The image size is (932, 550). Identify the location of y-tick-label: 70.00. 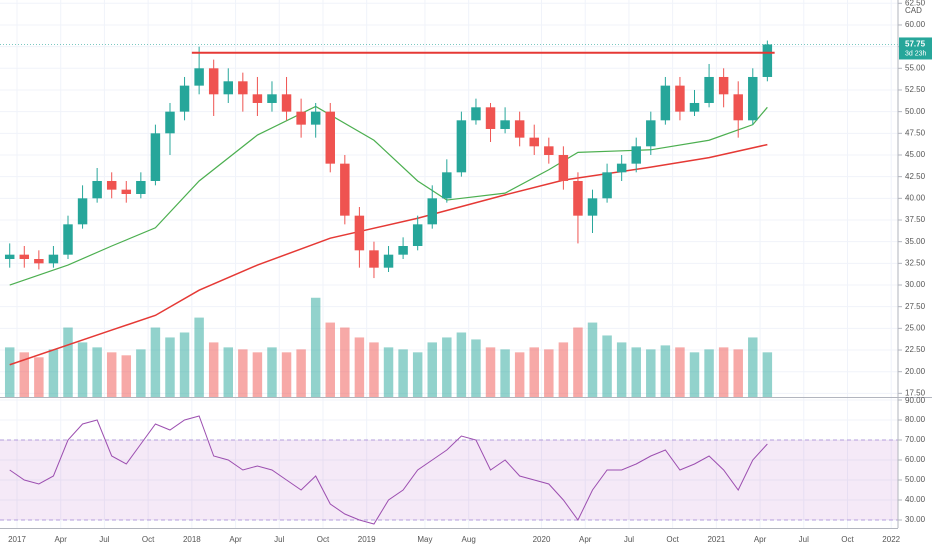
(915, 439).